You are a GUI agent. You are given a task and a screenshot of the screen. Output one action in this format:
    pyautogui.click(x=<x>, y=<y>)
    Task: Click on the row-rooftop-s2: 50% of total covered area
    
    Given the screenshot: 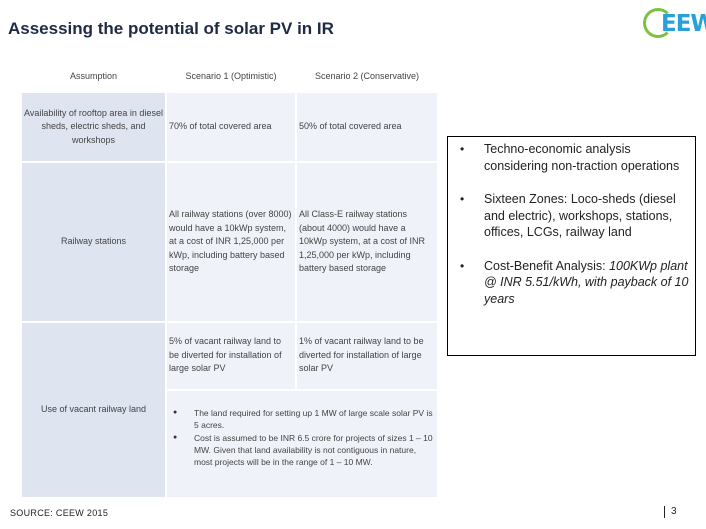 What is the action you would take?
    pyautogui.click(x=367, y=127)
    